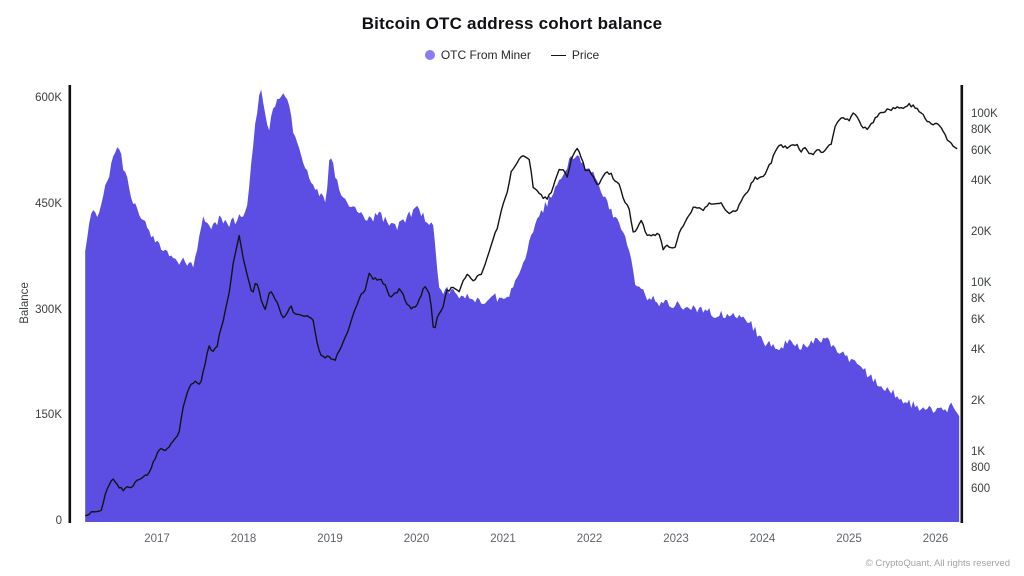  I want to click on chart-legend: OTC From Miner Price, so click(512, 55).